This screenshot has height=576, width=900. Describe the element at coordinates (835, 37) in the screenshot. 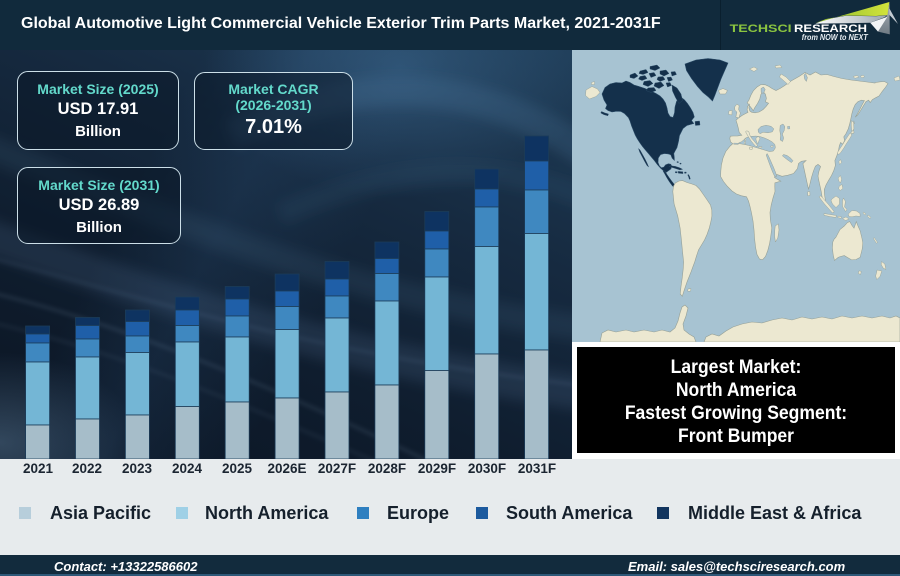

I see `svg-text: from NOW to NEXT` at that location.